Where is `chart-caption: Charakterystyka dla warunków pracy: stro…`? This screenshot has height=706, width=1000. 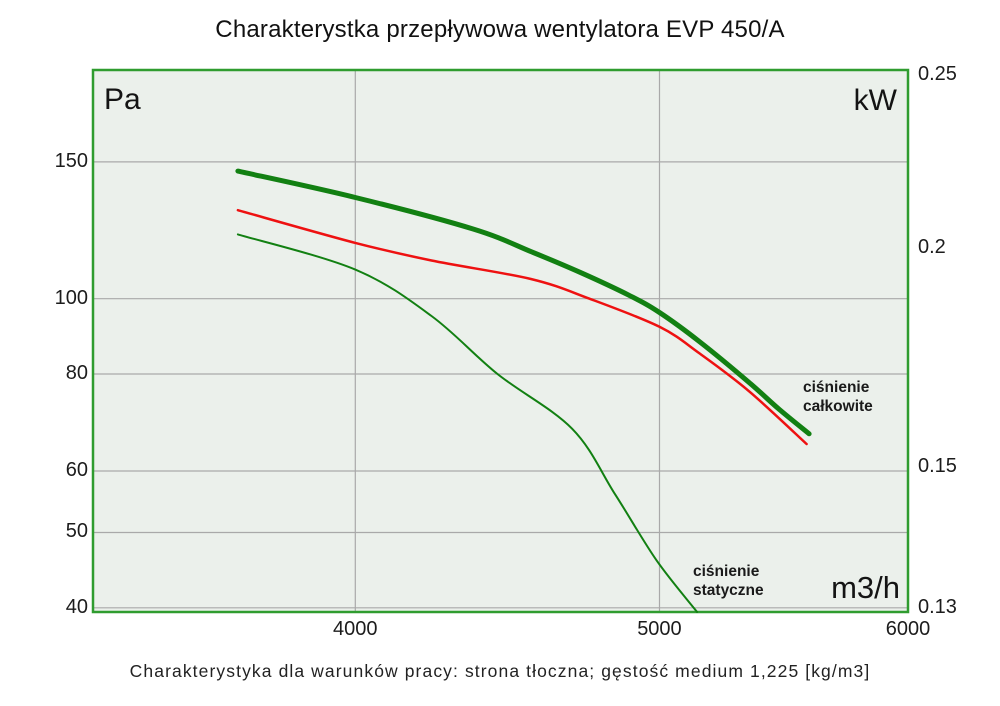
chart-caption: Charakterystyka dla warunków pracy: stro… is located at coordinates (500, 671).